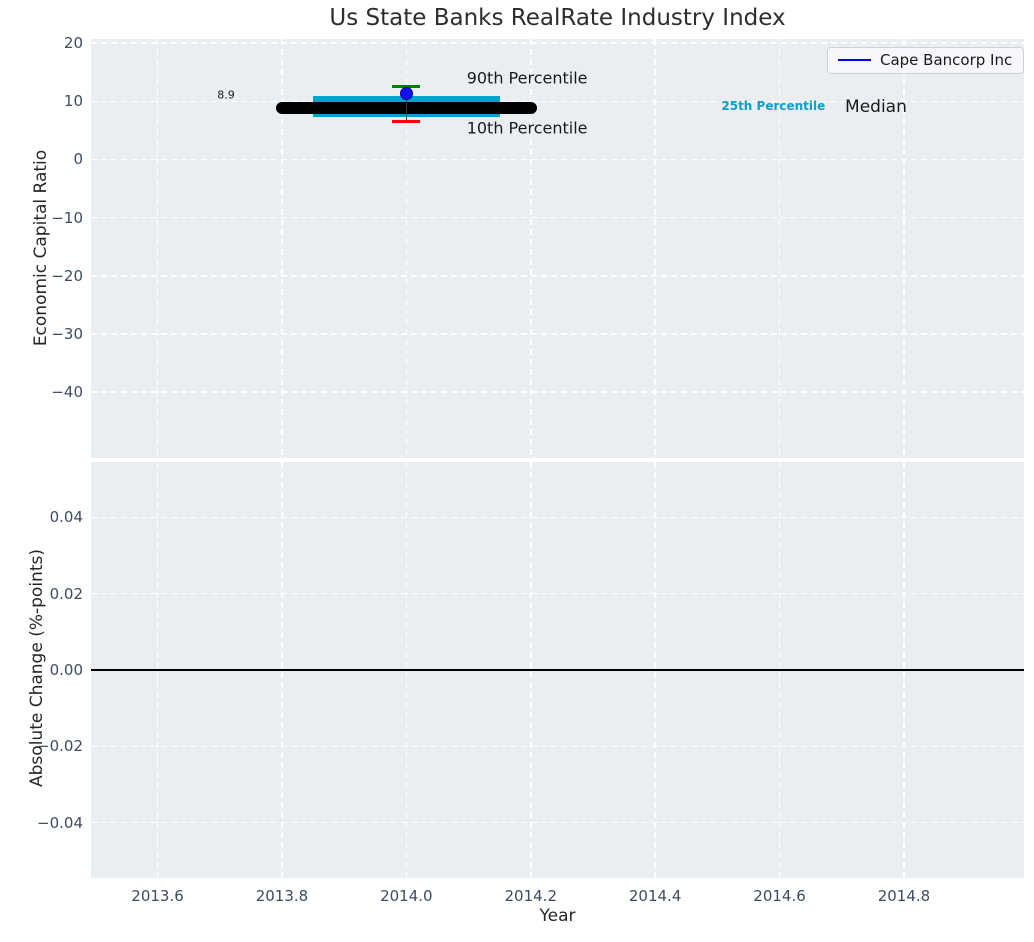 The image size is (1034, 942). What do you see at coordinates (157, 896) in the screenshot?
I see `x-tick-label: 2013.6` at bounding box center [157, 896].